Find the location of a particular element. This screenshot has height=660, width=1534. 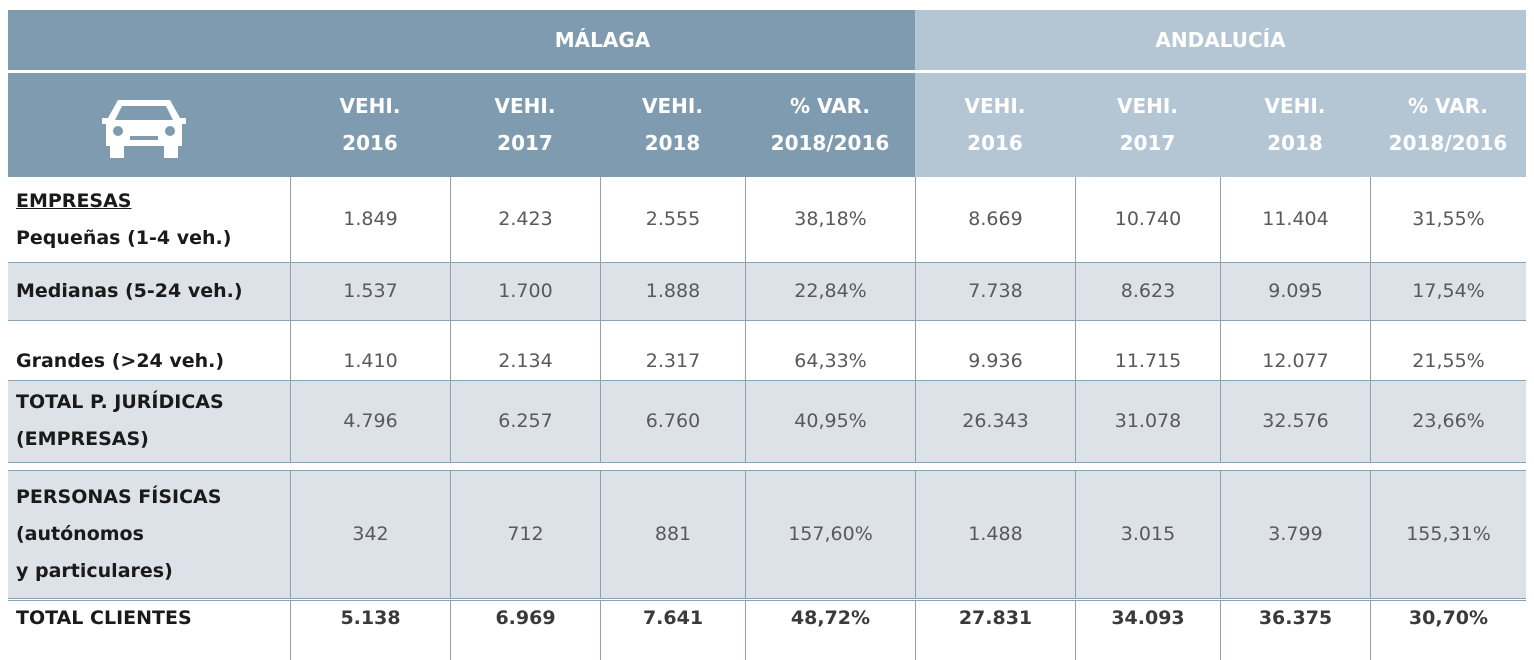

cell: 1.849 is located at coordinates (370, 219).